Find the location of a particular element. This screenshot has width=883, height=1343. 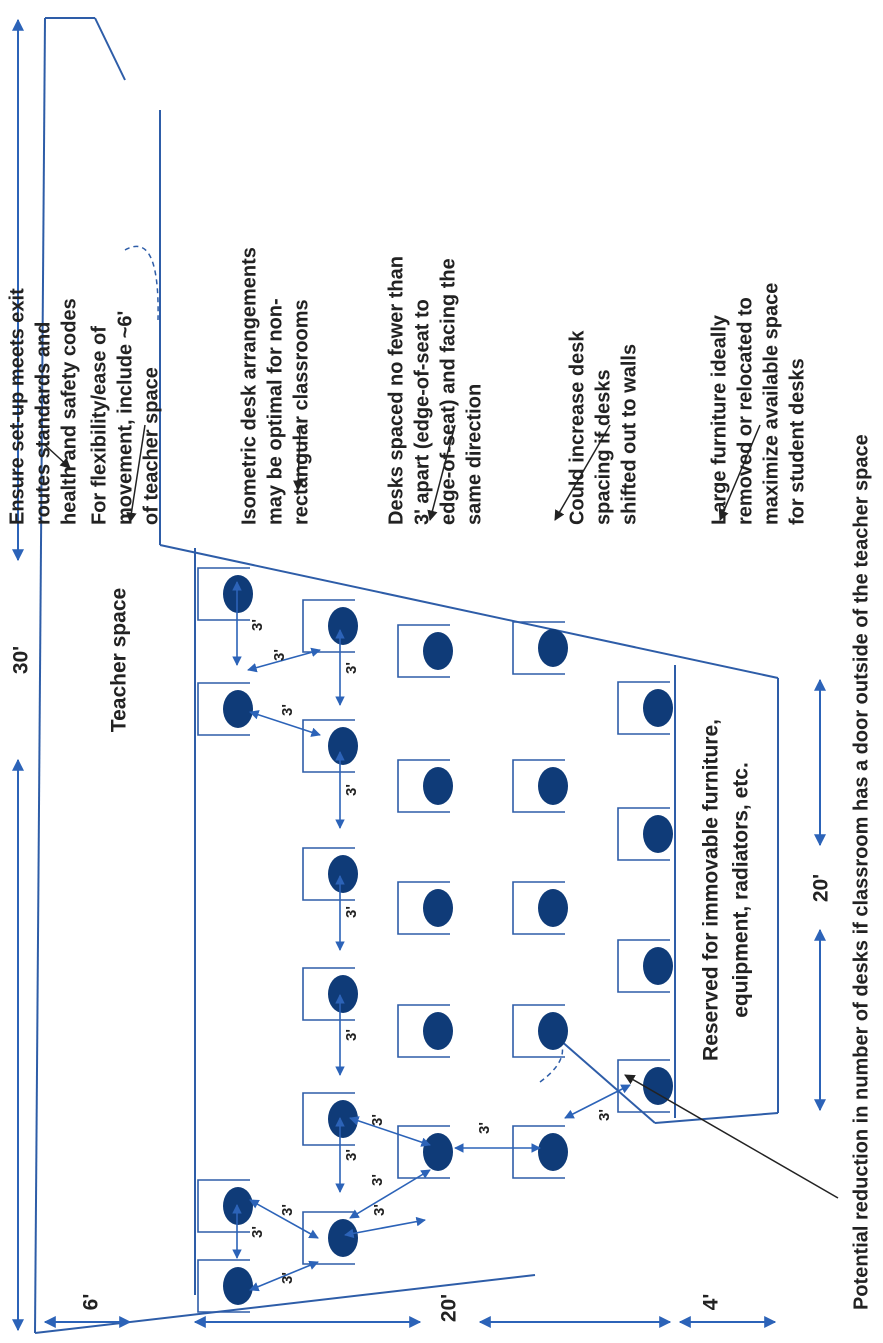

annotation-note-line: spacing if desks is located at coordinates (603, 447).